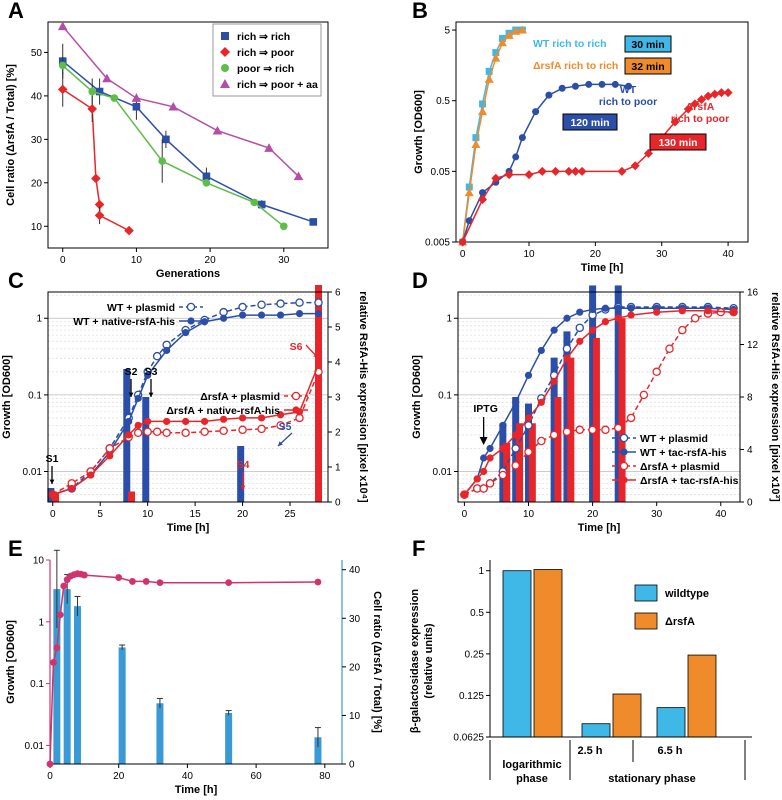 This screenshot has width=782, height=800. I want to click on legend-label: ΔrsfA + plasmid, so click(680, 467).